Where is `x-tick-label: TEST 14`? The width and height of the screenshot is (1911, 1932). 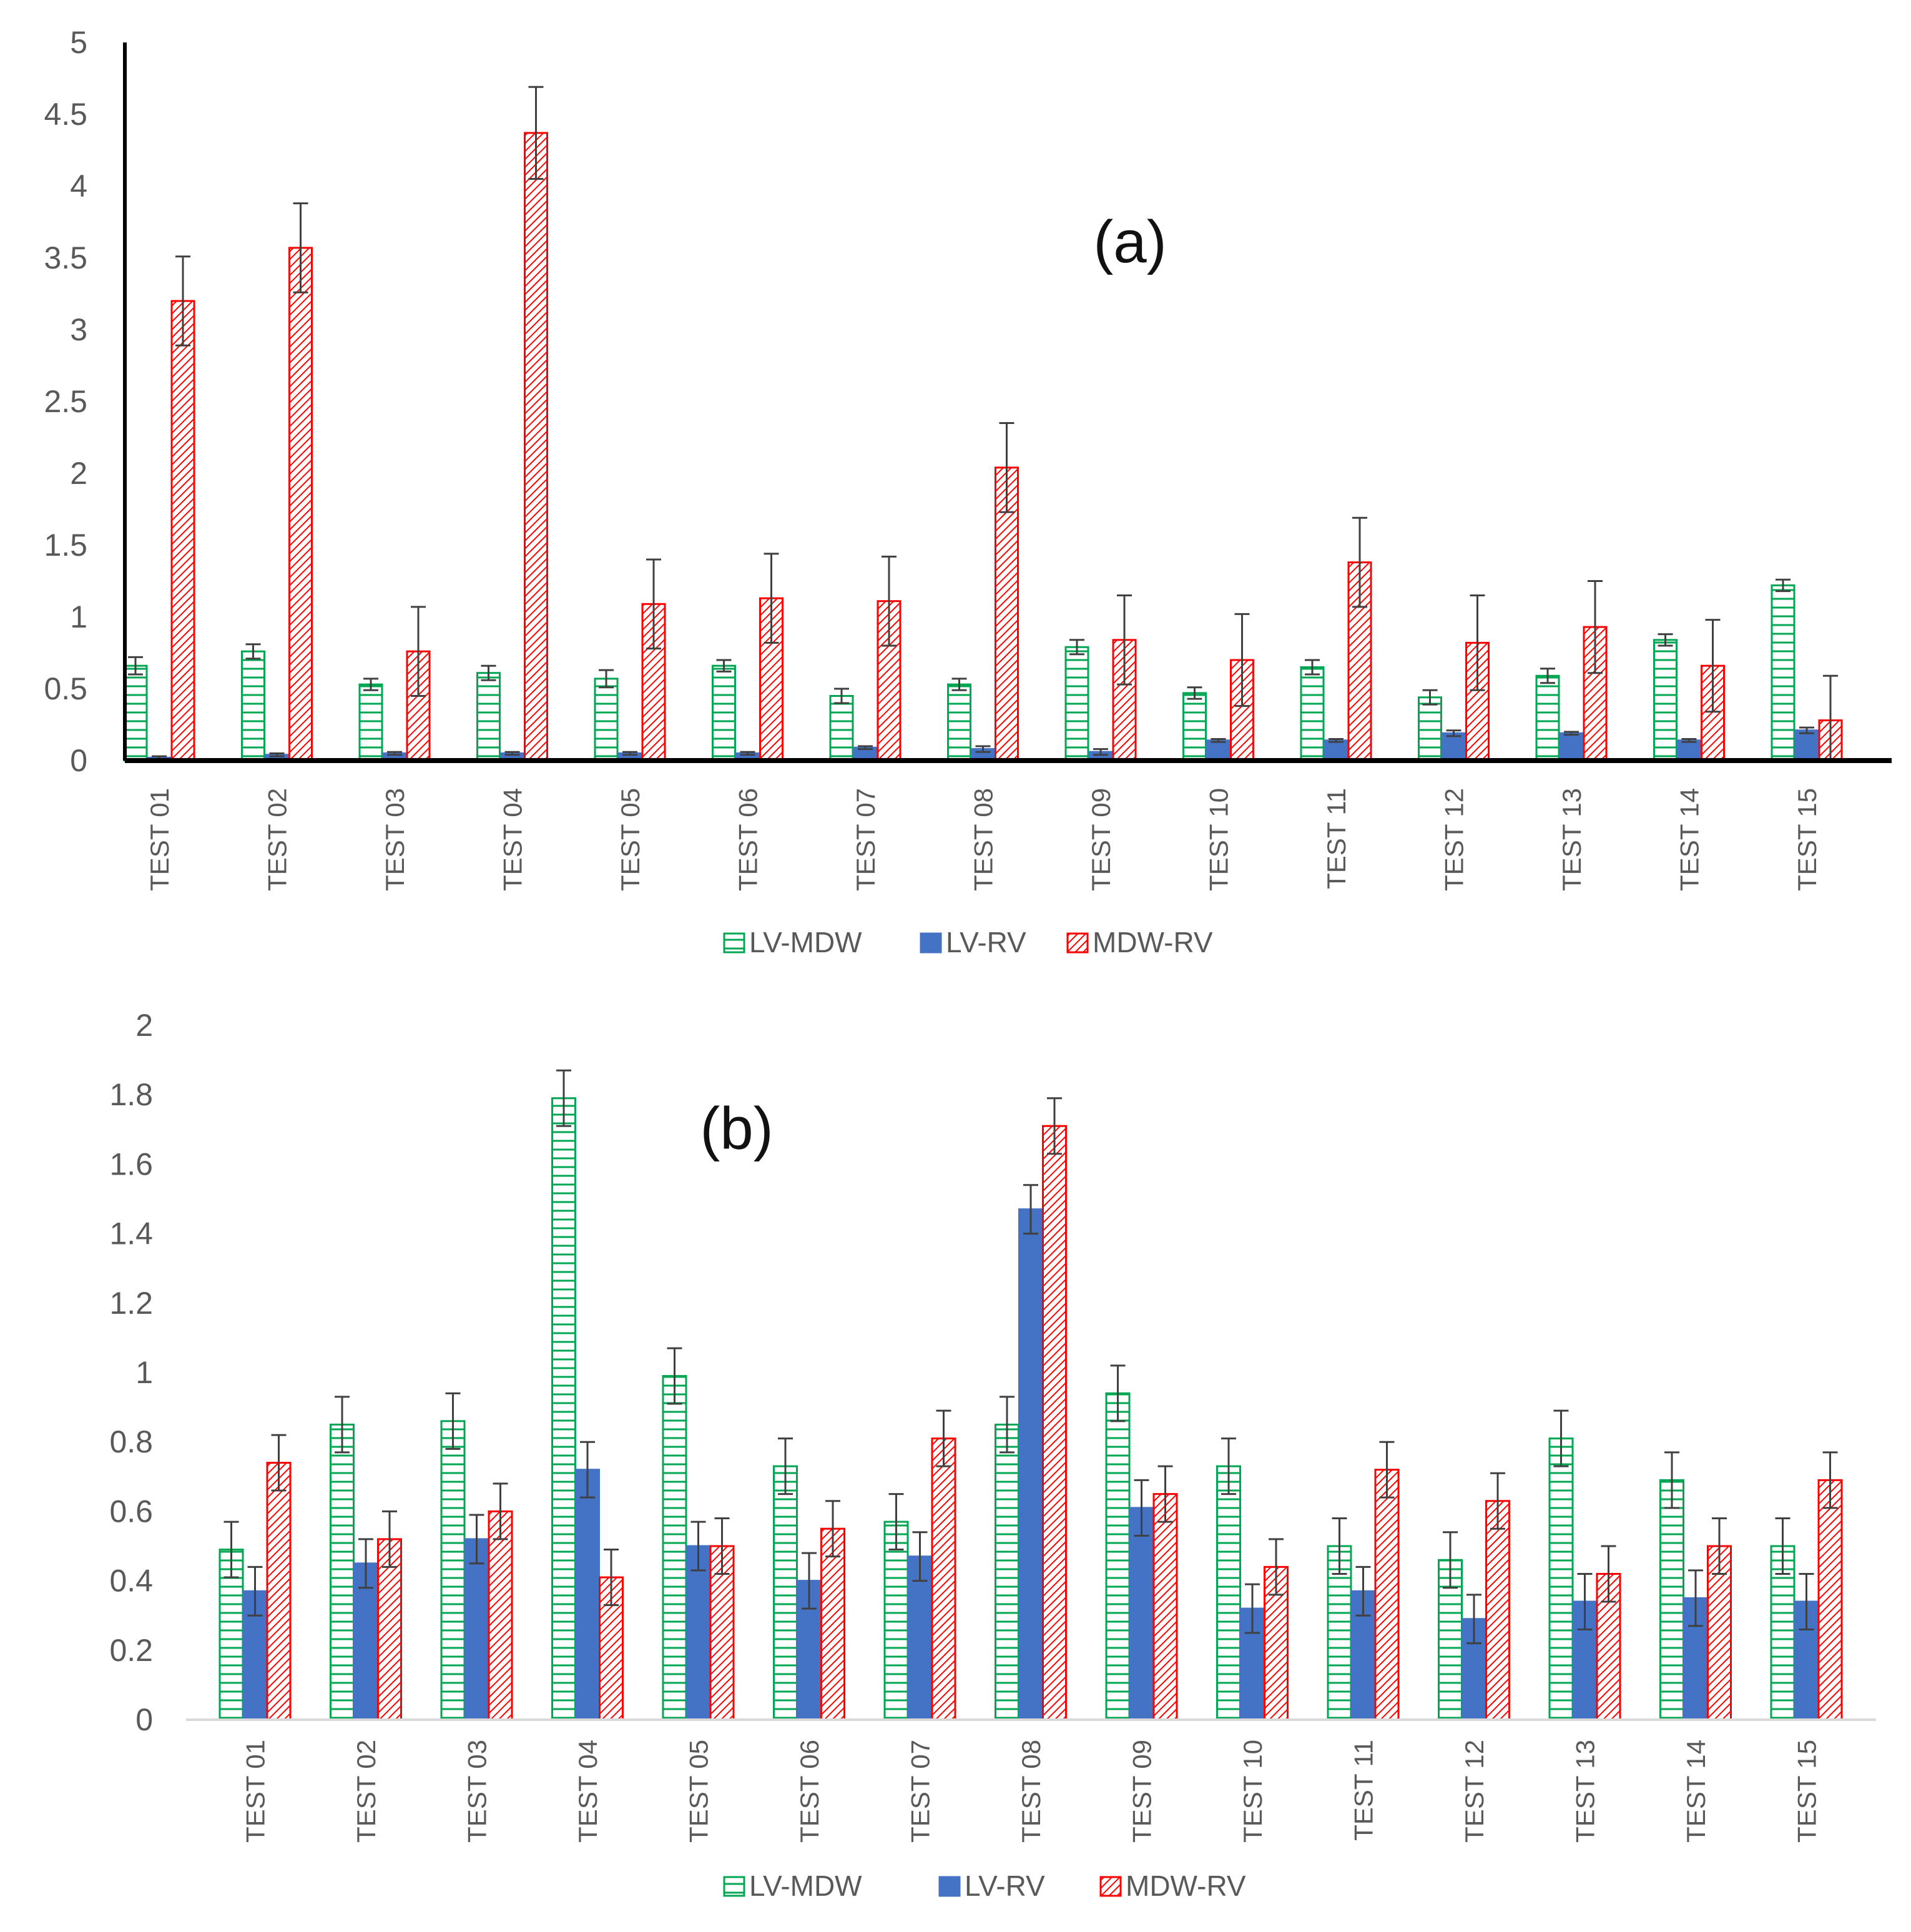 x-tick-label: TEST 14 is located at coordinates (1696, 1791).